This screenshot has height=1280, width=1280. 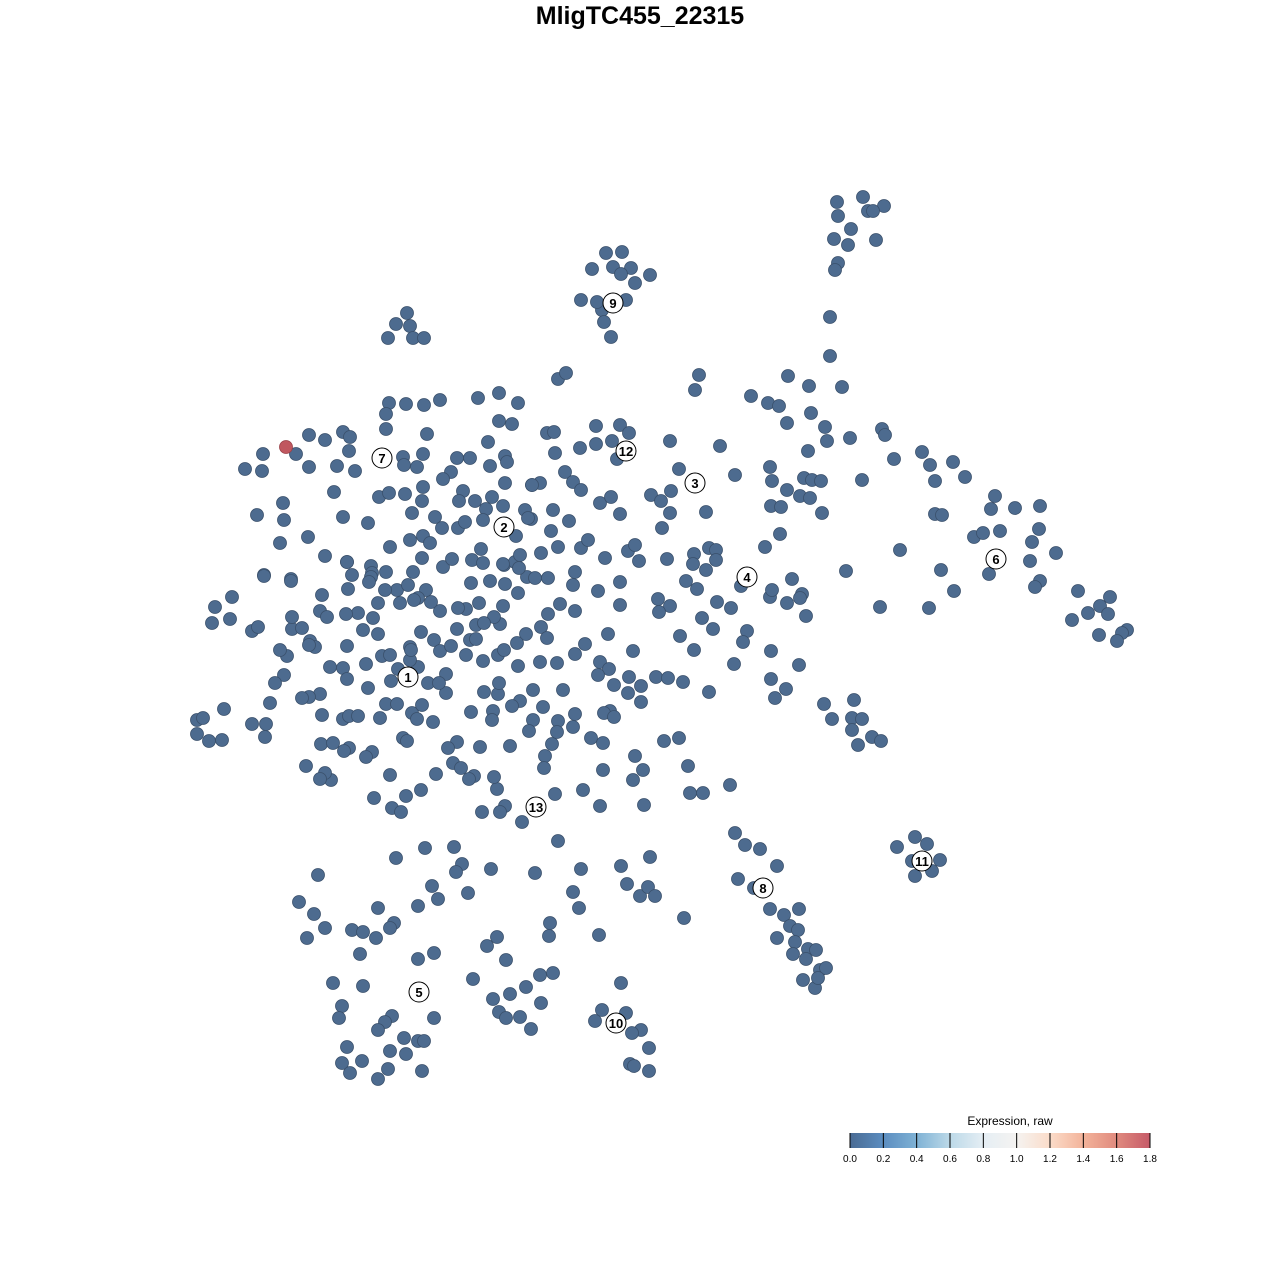 What do you see at coordinates (504, 527) in the screenshot?
I see `cluster-label-2: 2` at bounding box center [504, 527].